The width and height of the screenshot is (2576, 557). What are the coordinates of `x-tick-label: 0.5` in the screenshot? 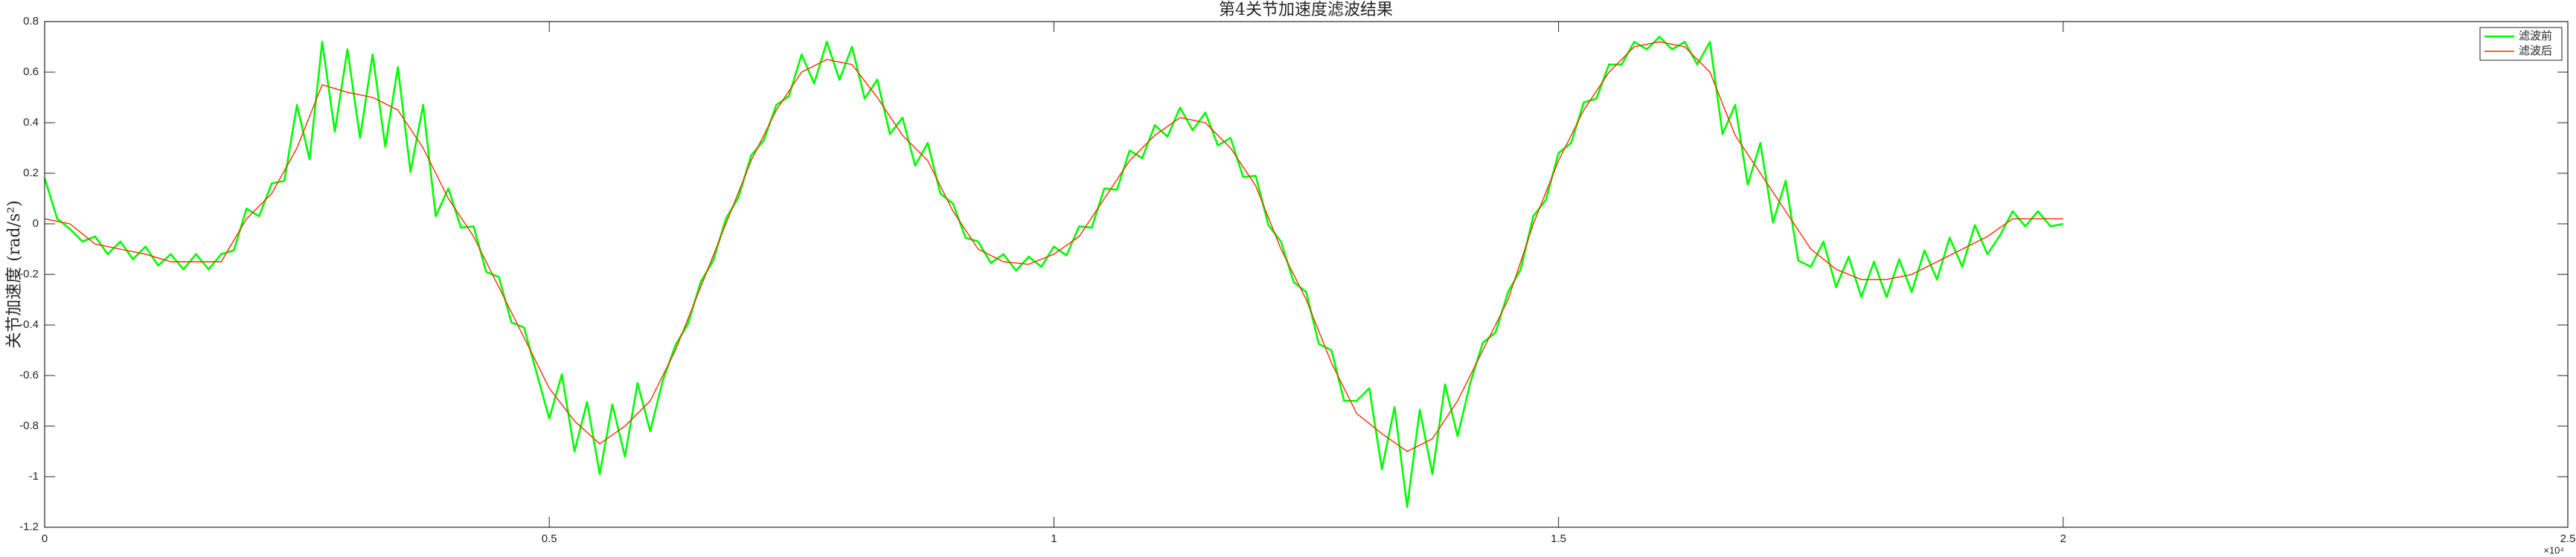 It's located at (549, 538).